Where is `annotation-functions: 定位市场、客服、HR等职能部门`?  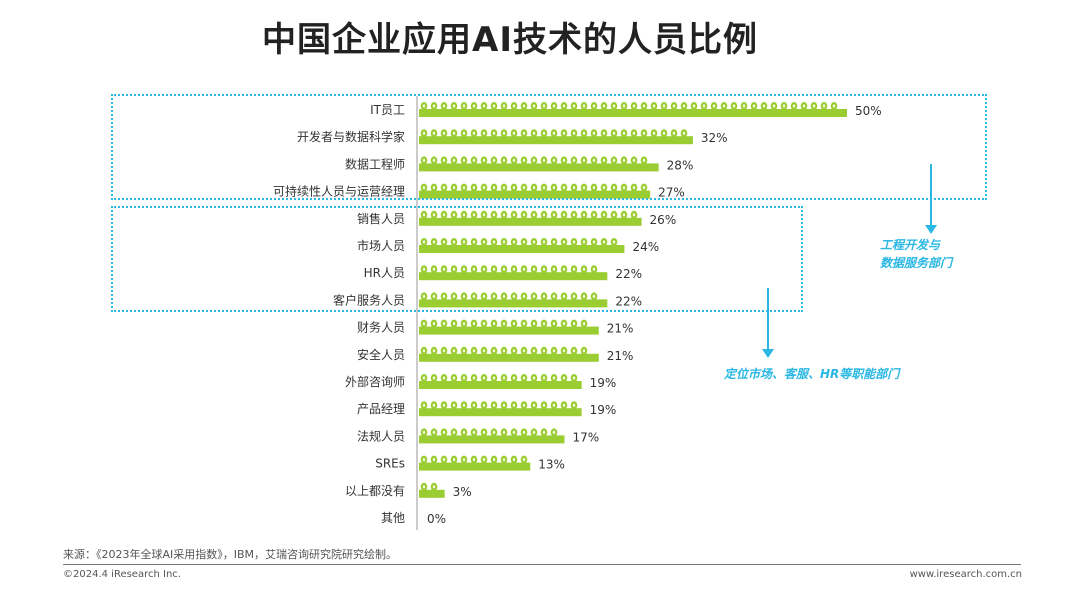
annotation-functions: 定位市场、客服、HR等职能部门 is located at coordinates (812, 374).